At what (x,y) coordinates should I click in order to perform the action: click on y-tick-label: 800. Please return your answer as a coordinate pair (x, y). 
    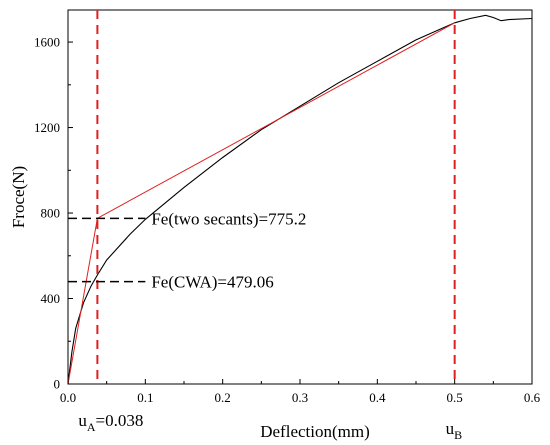
    Looking at the image, I should click on (51, 213).